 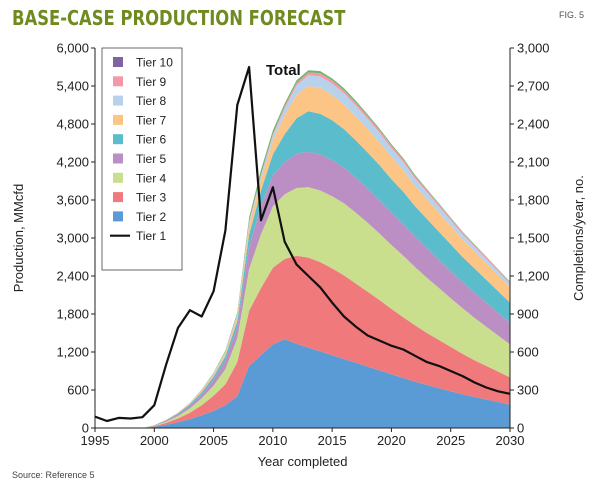 I want to click on y2-tick-label: 1,800, so click(x=533, y=200).